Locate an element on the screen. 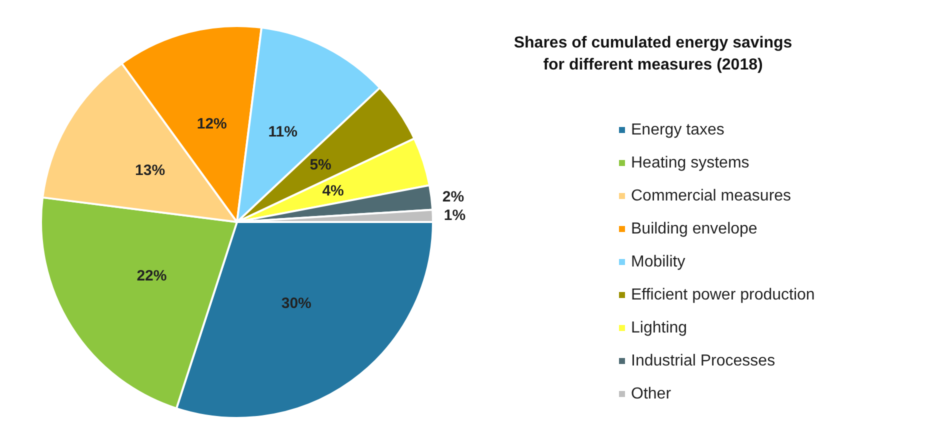 The image size is (947, 435). data-label: 13% is located at coordinates (150, 171).